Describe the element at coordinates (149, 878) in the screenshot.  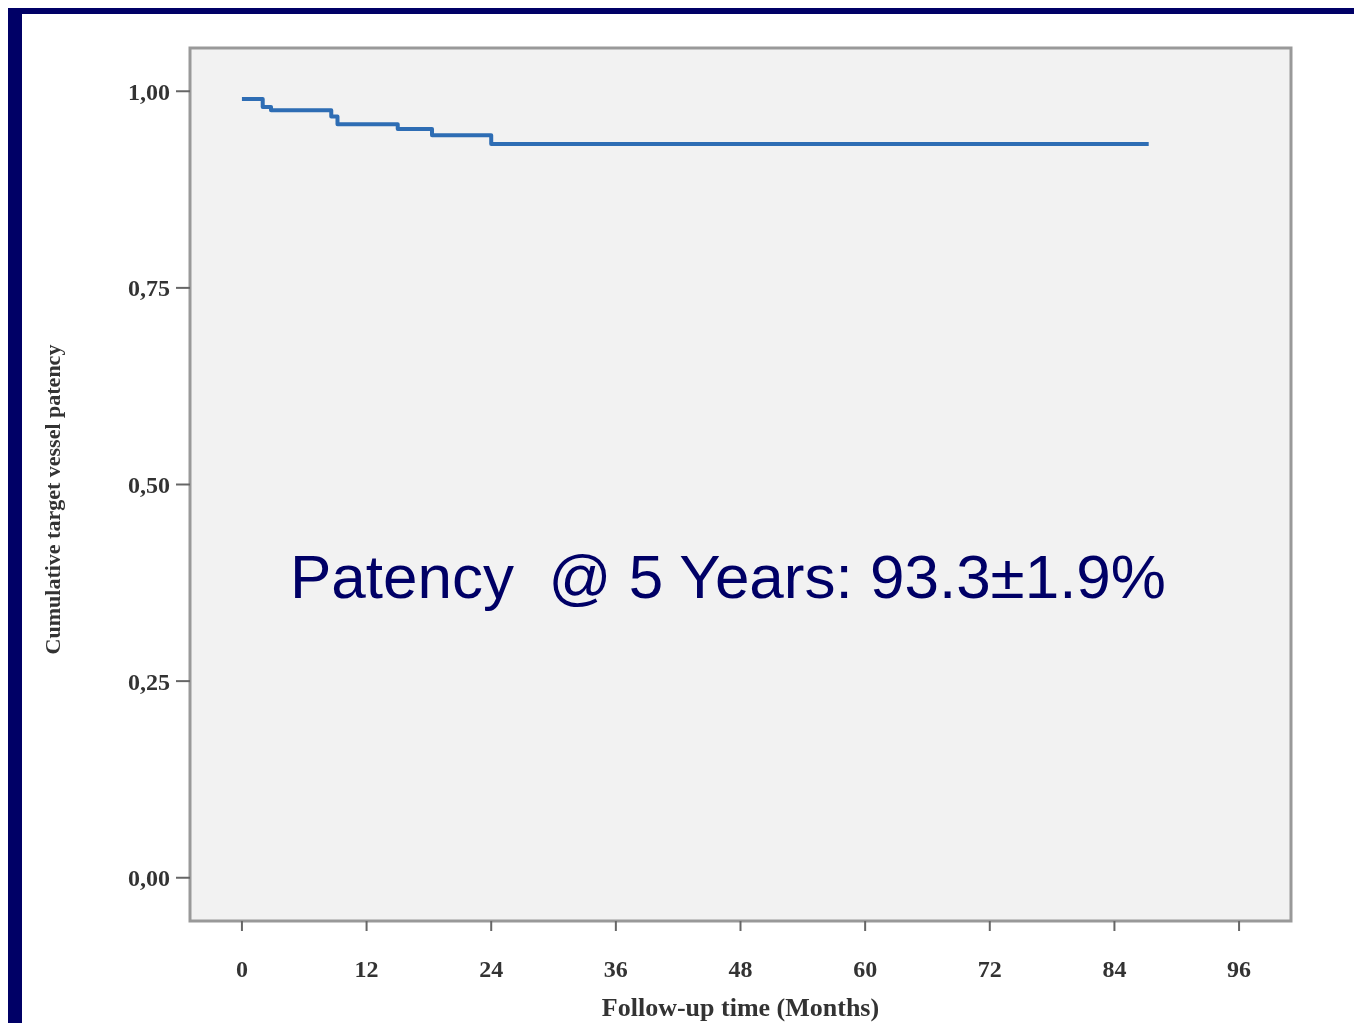
I see `y-tick-label: 0,00` at that location.